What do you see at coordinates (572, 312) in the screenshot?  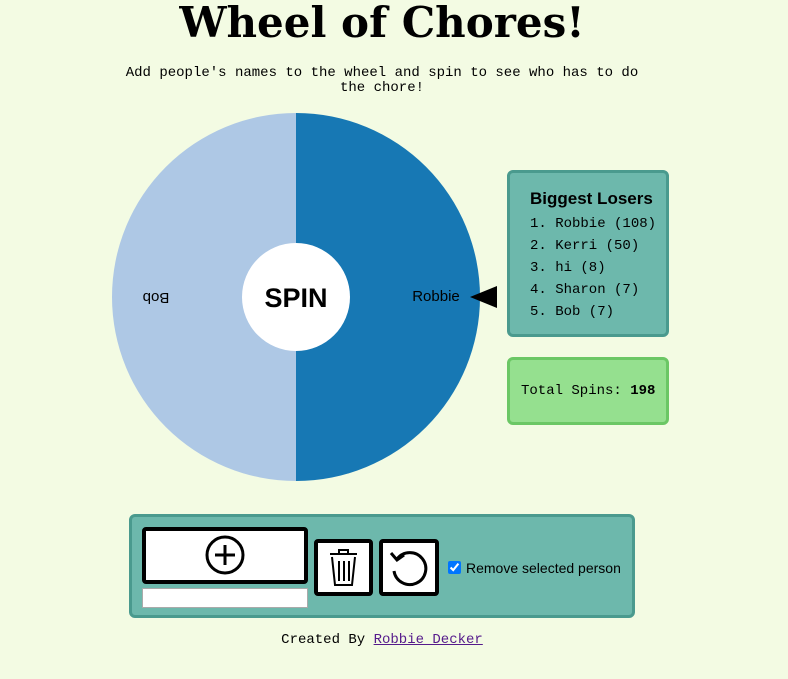 I see `leaderboard-entry: 5. Bob (7)` at bounding box center [572, 312].